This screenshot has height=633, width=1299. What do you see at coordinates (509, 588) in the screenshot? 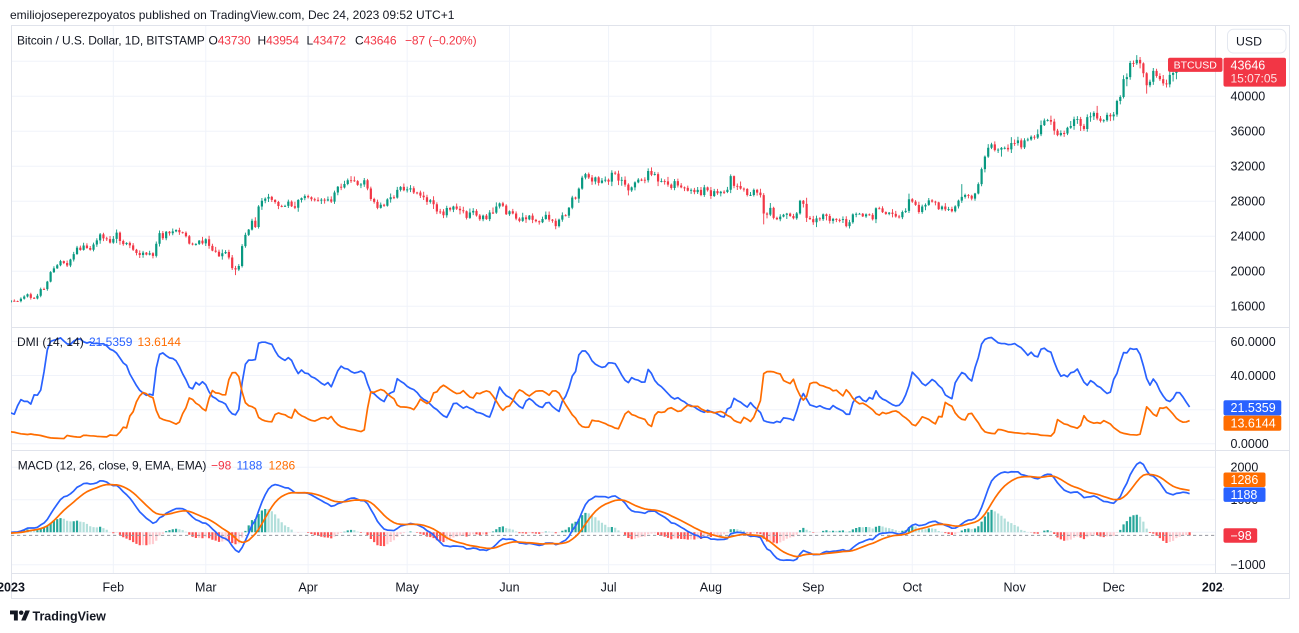
I see `svg-text: Jun` at bounding box center [509, 588].